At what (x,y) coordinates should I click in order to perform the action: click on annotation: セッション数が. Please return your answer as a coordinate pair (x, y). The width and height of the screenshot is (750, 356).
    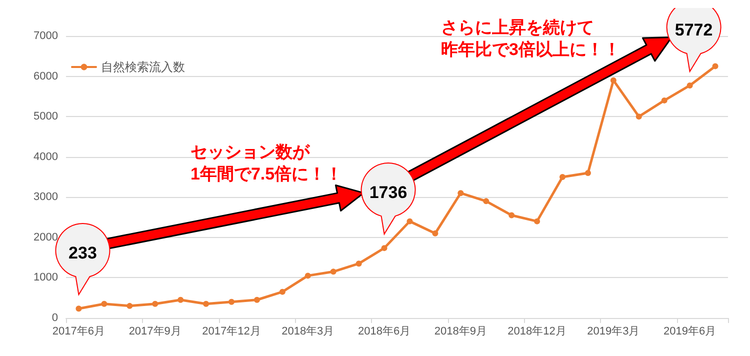
    Looking at the image, I should click on (250, 152).